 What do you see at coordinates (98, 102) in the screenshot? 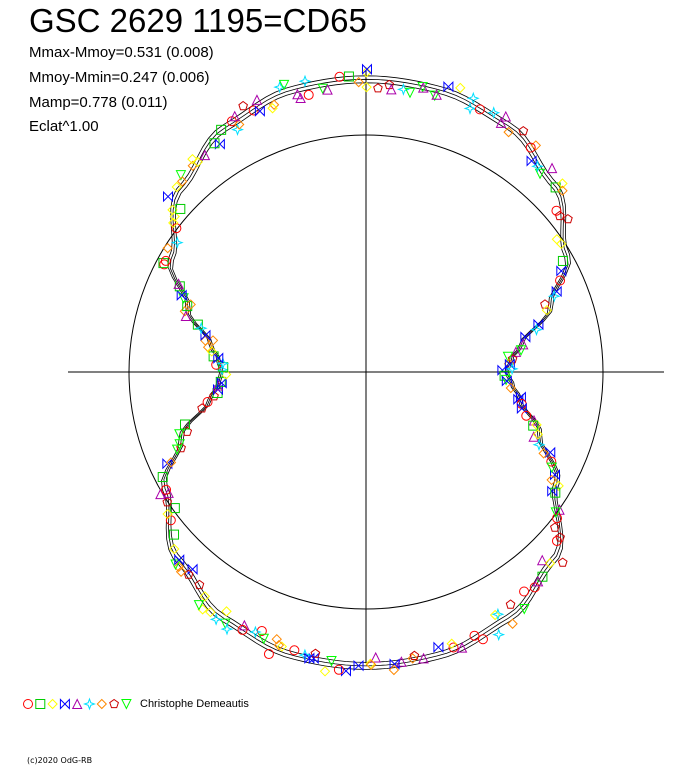
I see `stat-line-3: Mamp=0.778 (0.011)` at bounding box center [98, 102].